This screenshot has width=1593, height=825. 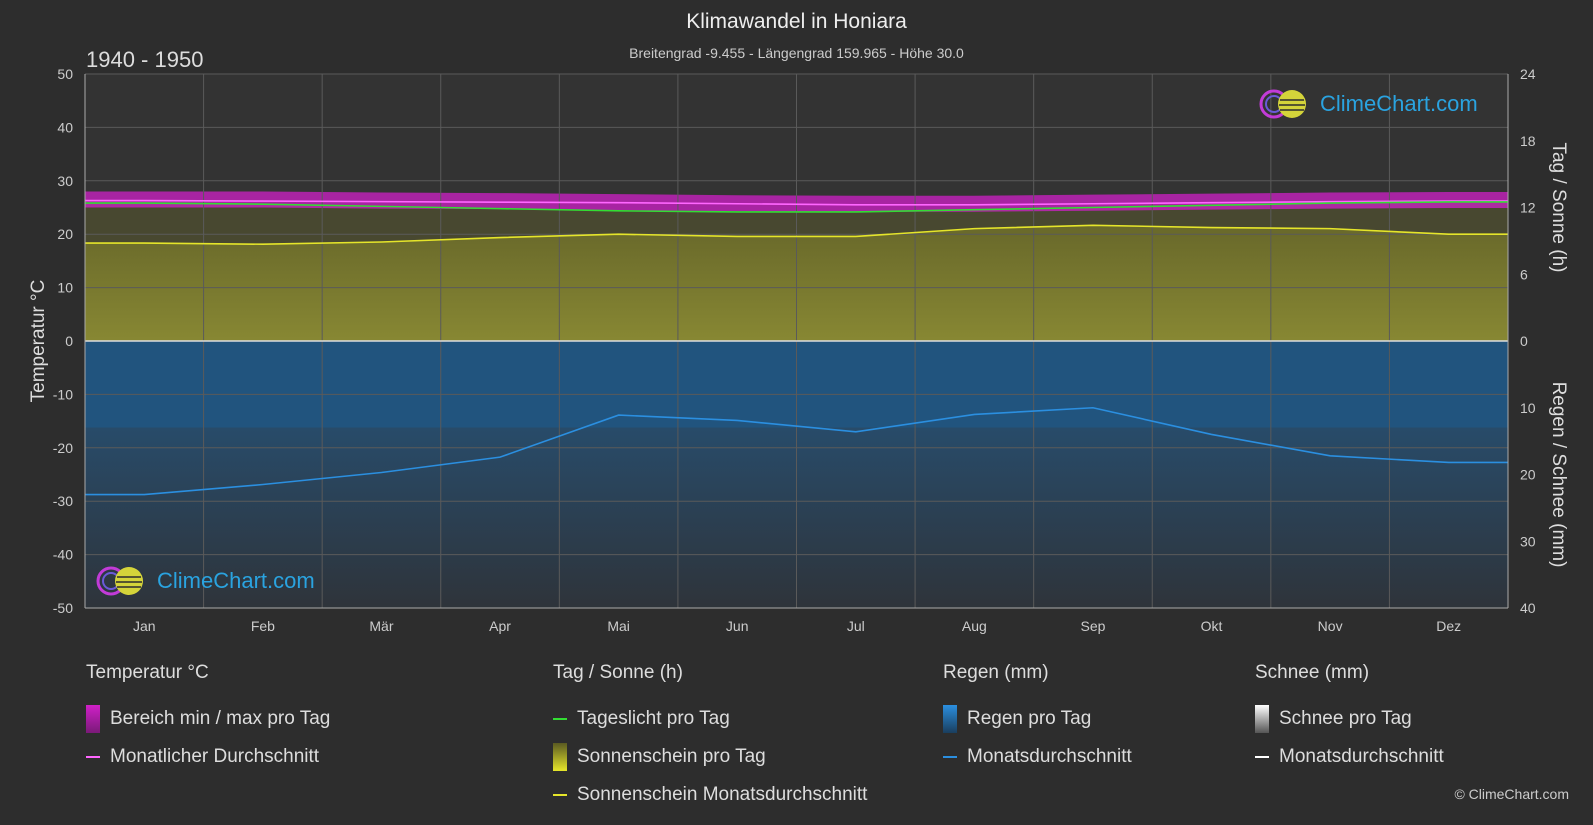 What do you see at coordinates (1092, 626) in the screenshot?
I see `x-tick-label: Sep` at bounding box center [1092, 626].